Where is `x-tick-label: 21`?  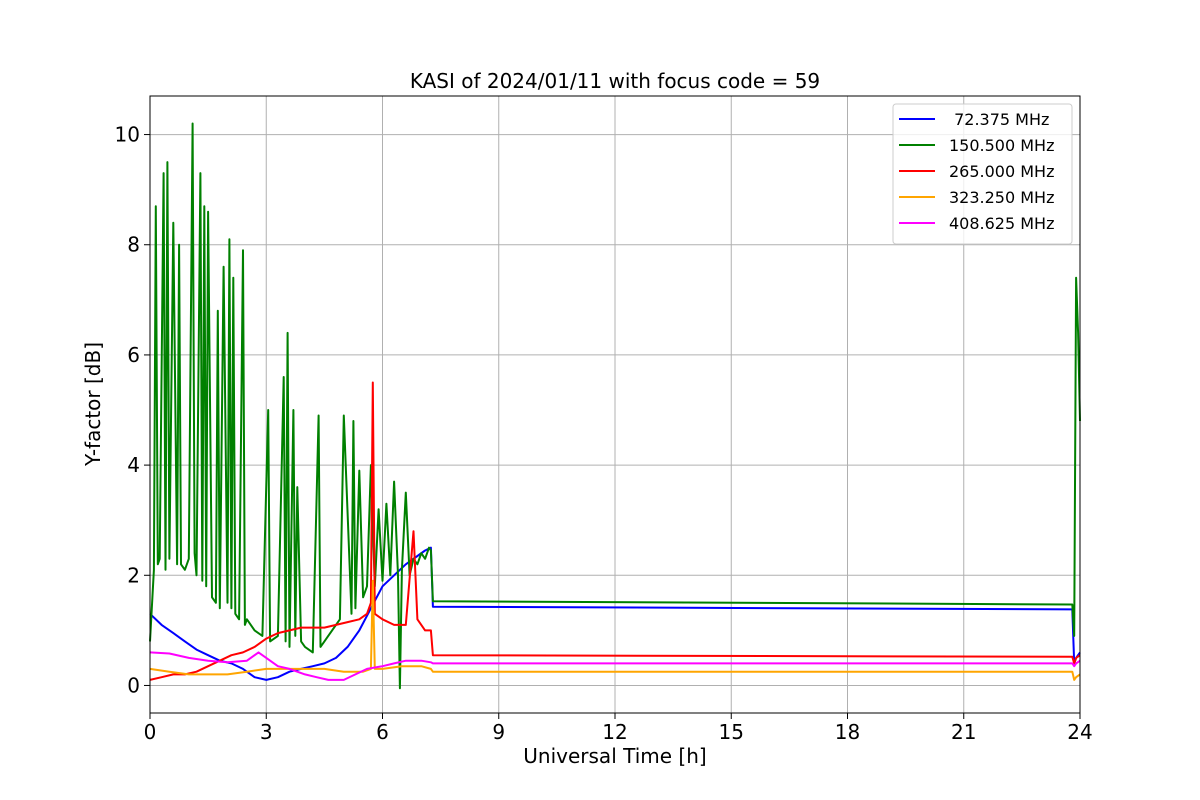 x-tick-label: 21 is located at coordinates (963, 732).